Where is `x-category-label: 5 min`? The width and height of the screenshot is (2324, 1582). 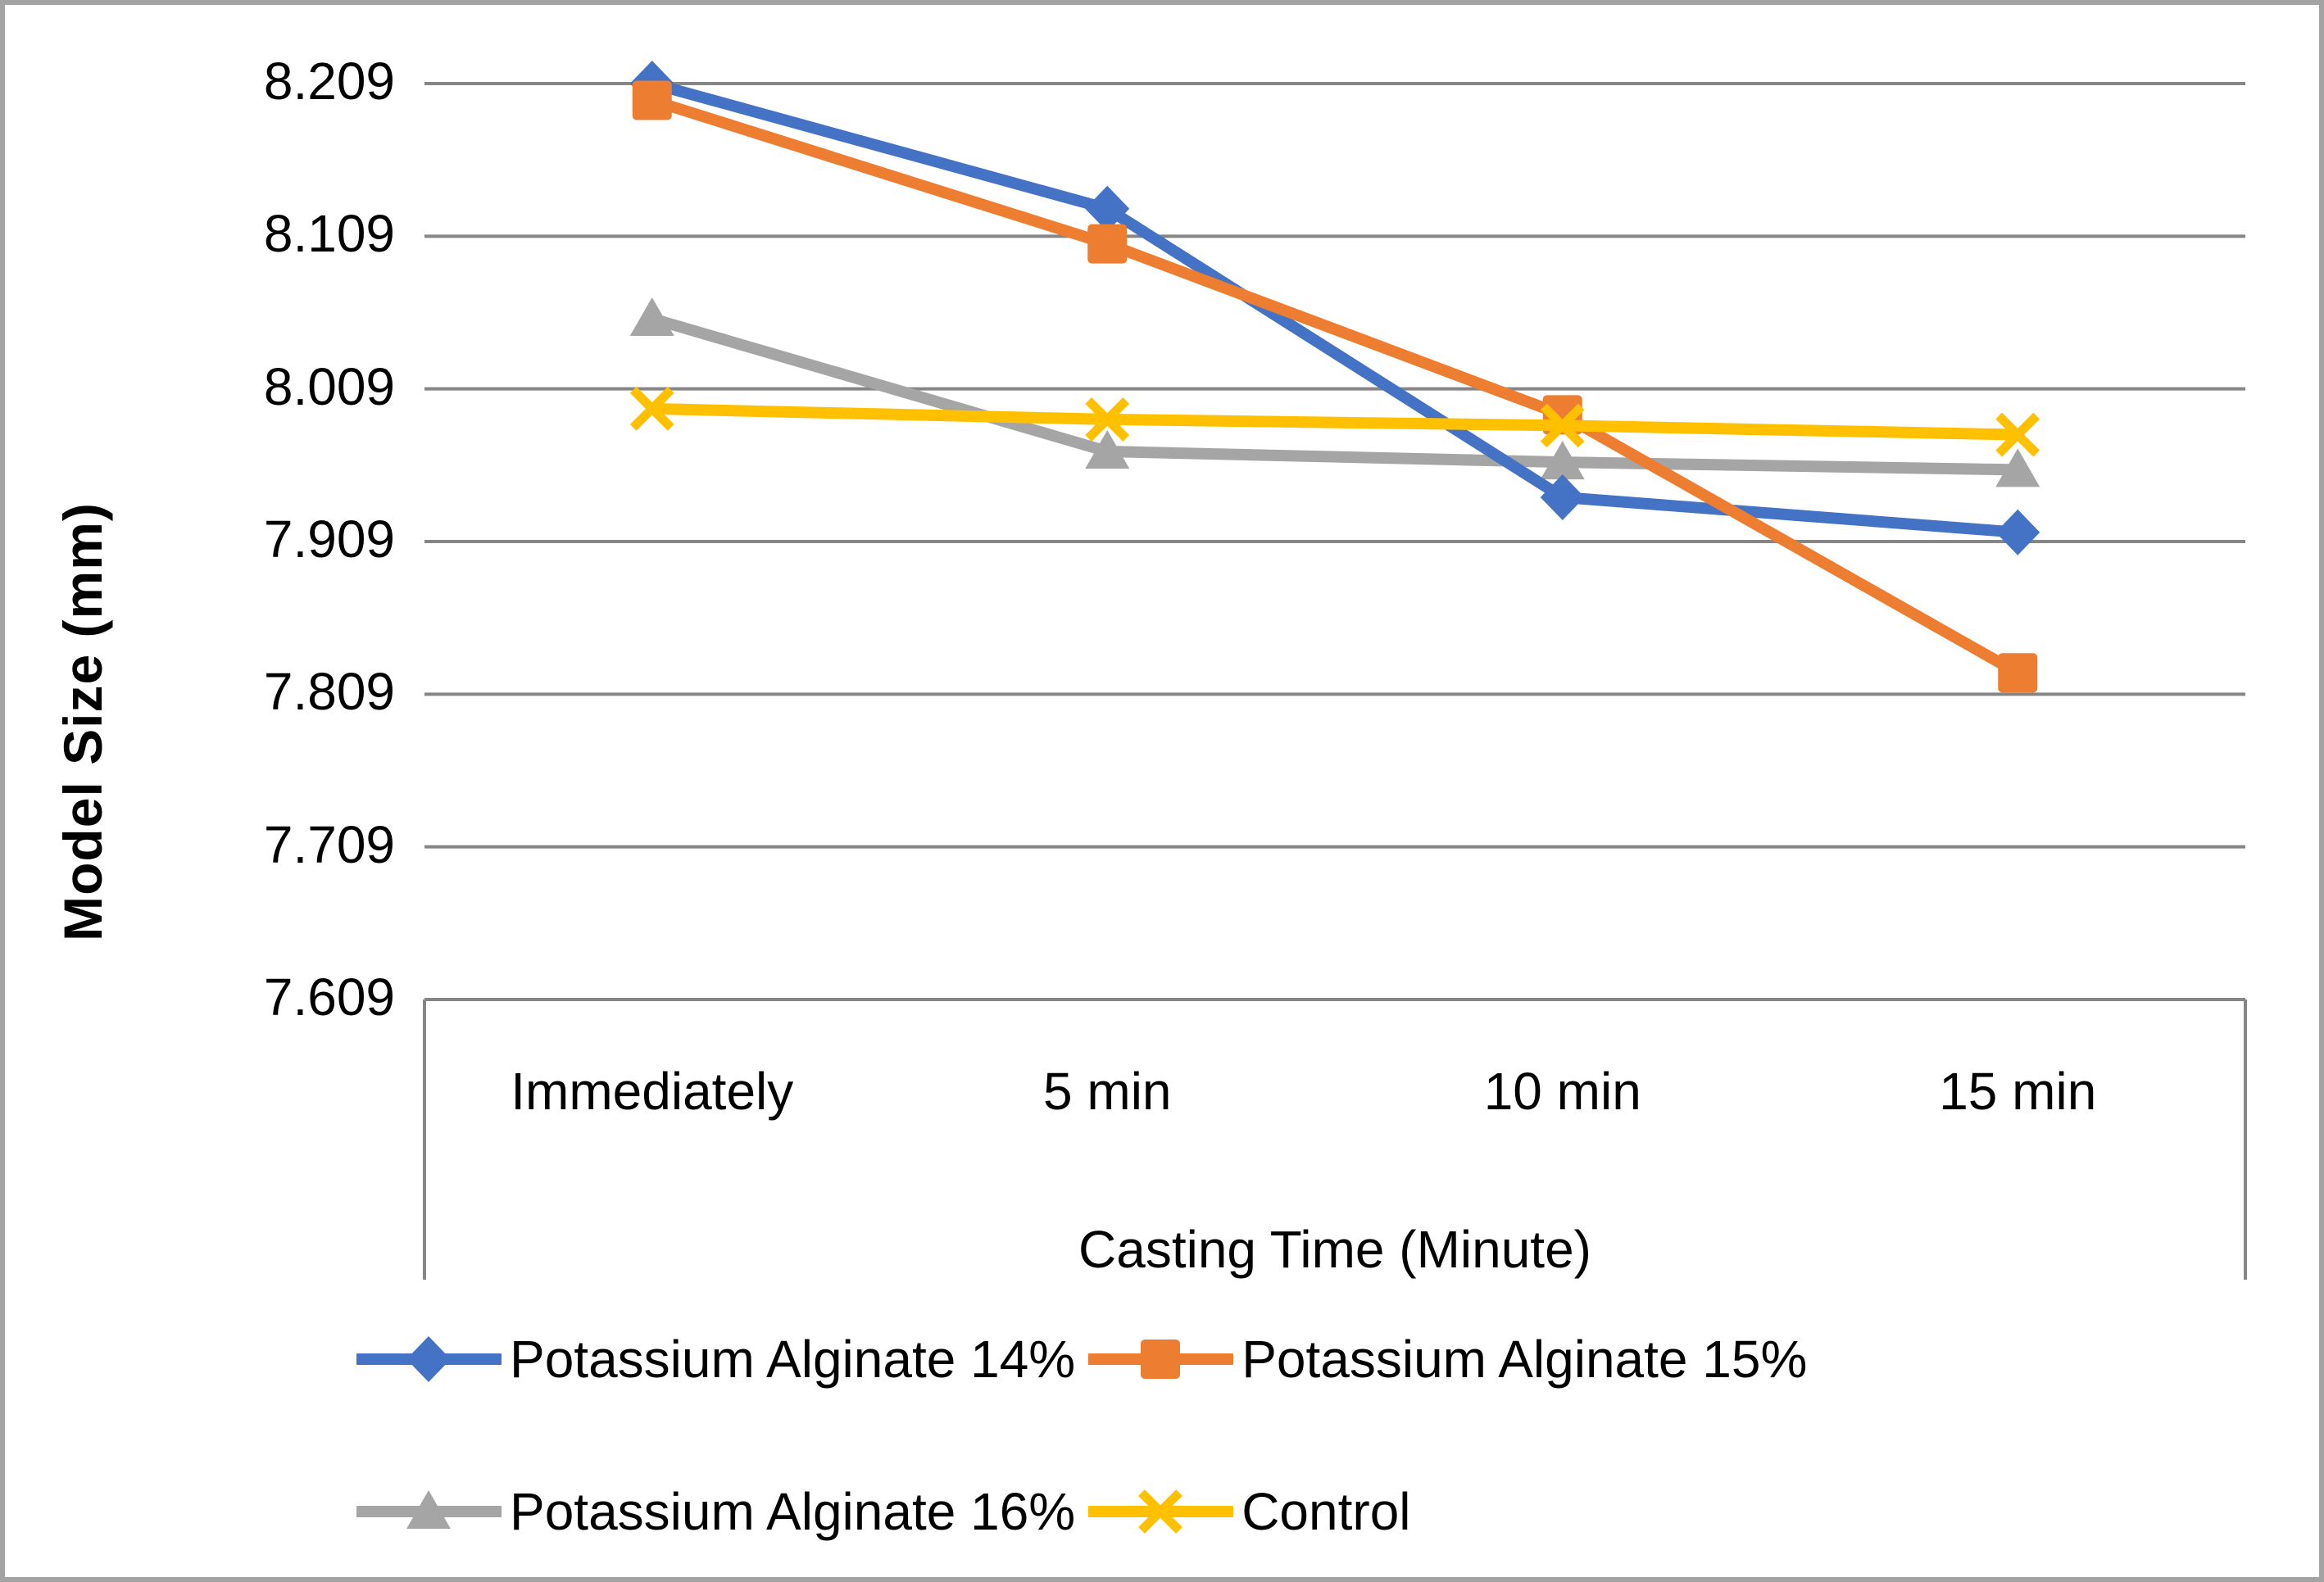 x-category-label: 5 min is located at coordinates (1107, 1091).